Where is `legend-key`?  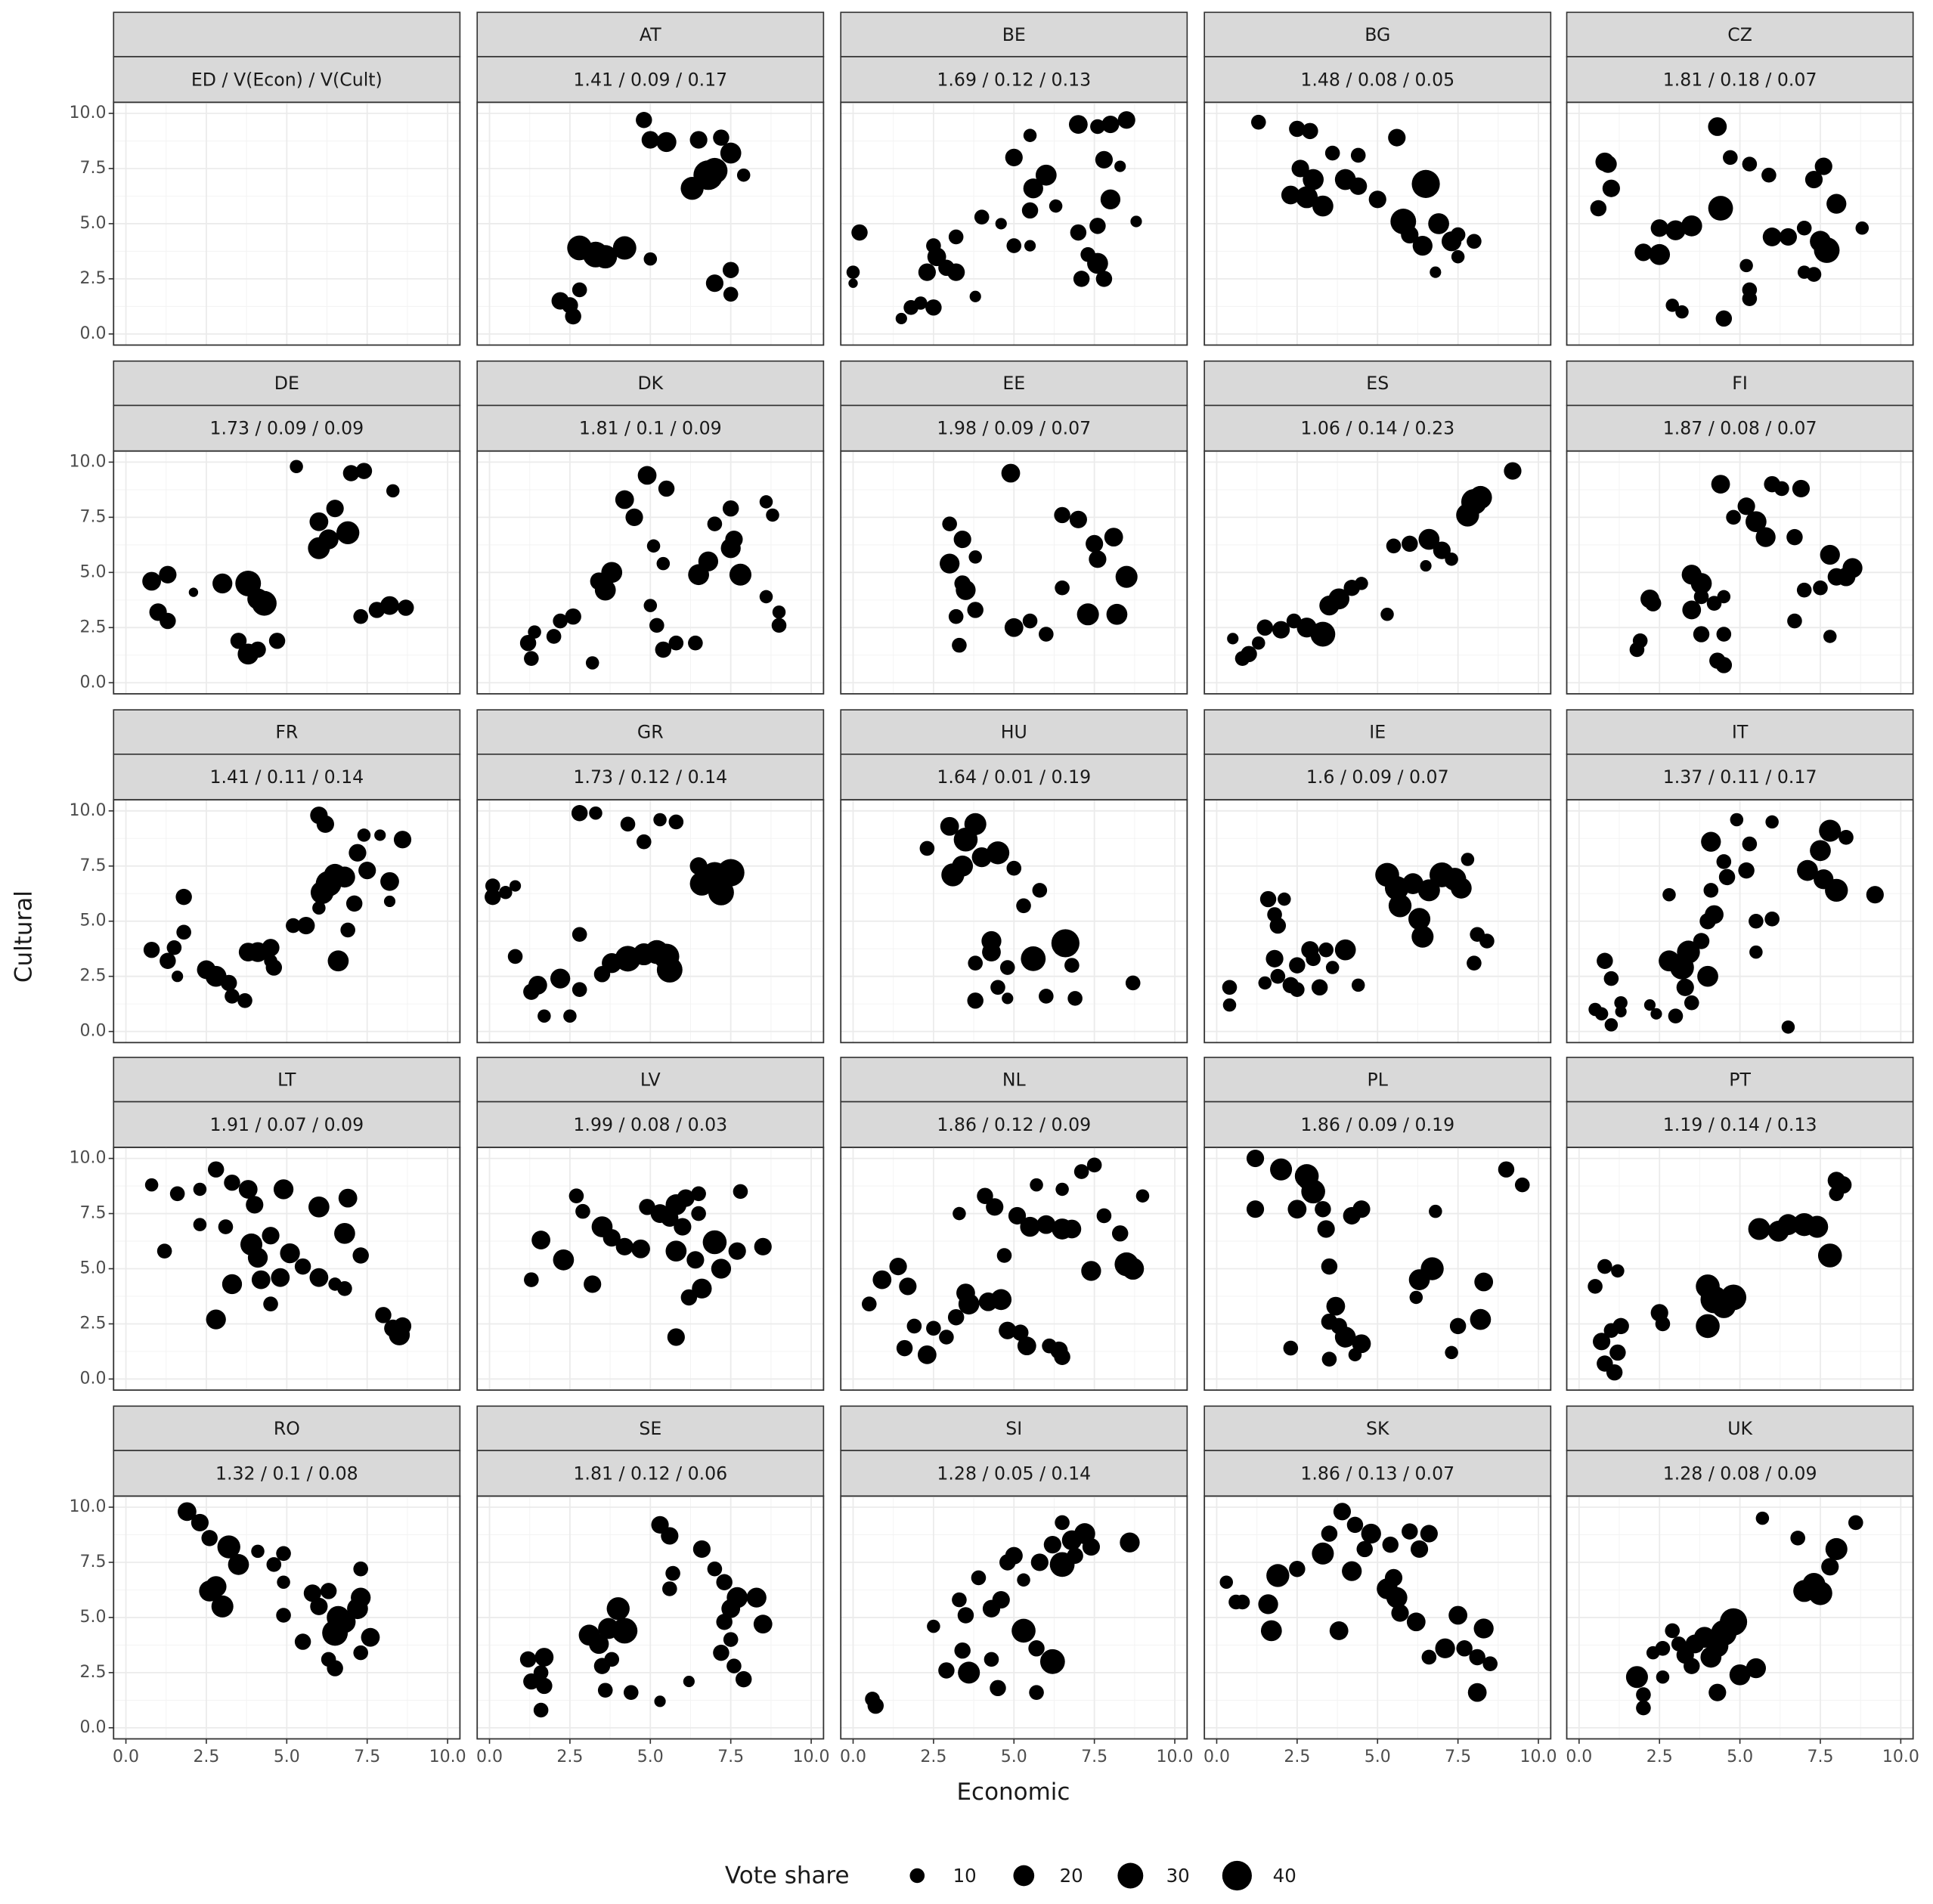
legend-key is located at coordinates (1237, 1875).